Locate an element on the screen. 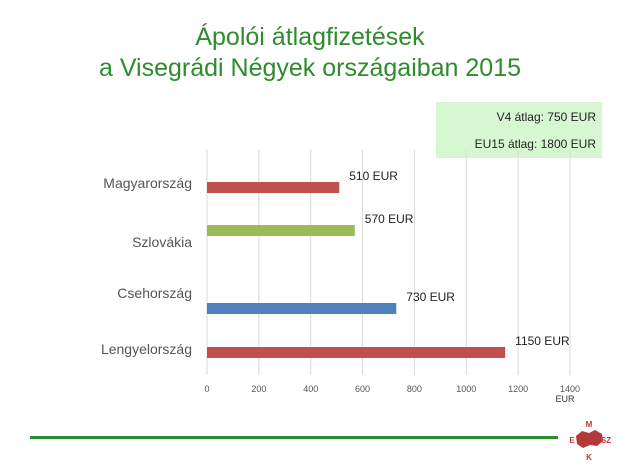  x-tick-label-3: 600 is located at coordinates (362, 389).